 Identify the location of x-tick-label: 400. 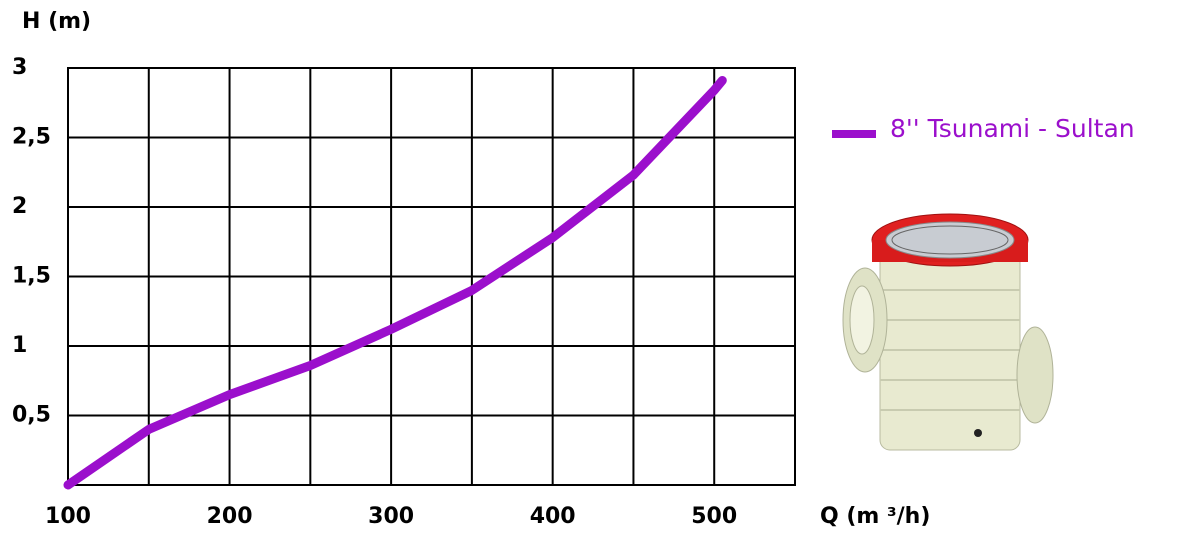
(553, 516).